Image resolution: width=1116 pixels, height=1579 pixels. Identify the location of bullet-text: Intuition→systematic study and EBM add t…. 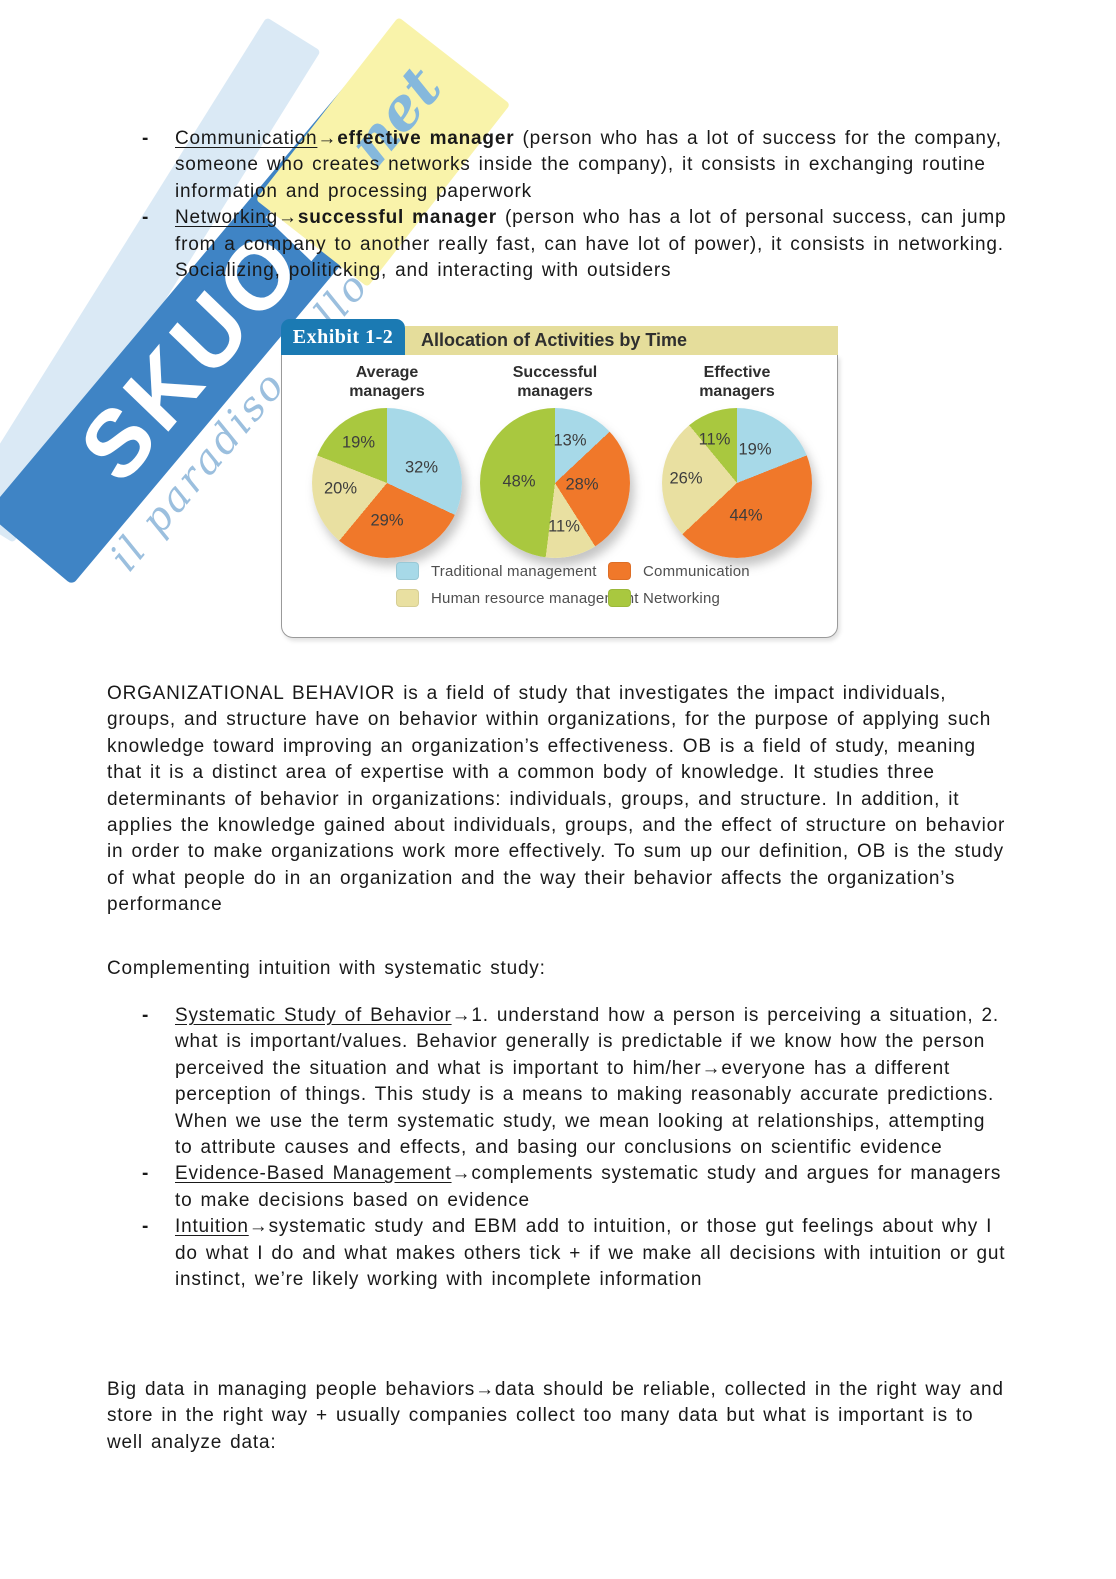
(591, 1253).